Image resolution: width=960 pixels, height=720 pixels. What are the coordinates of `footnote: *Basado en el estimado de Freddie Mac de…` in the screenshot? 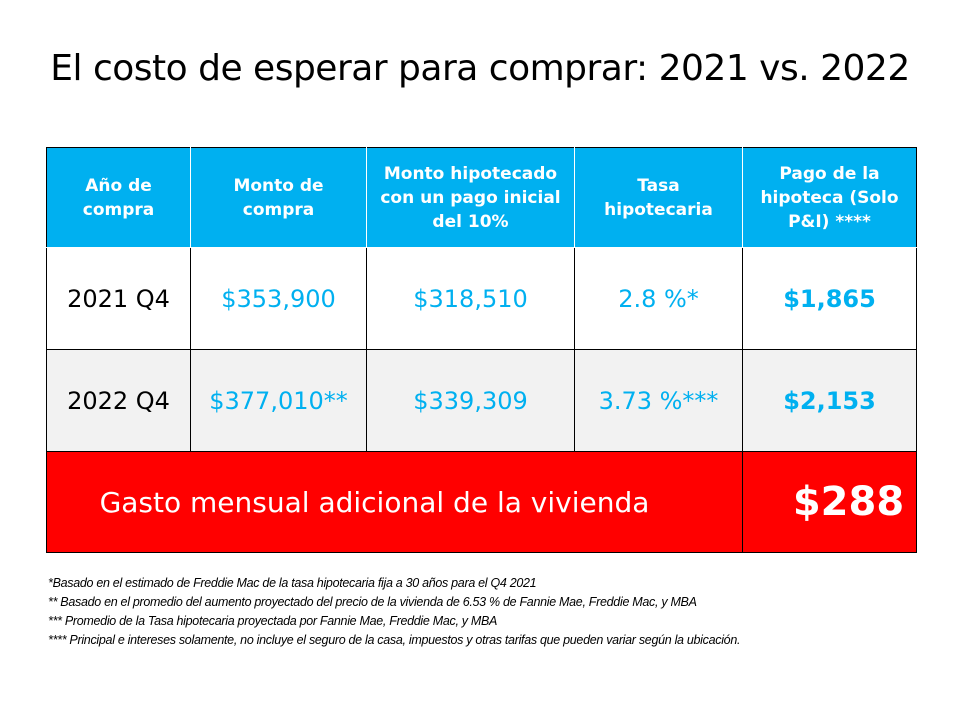 It's located at (292, 583).